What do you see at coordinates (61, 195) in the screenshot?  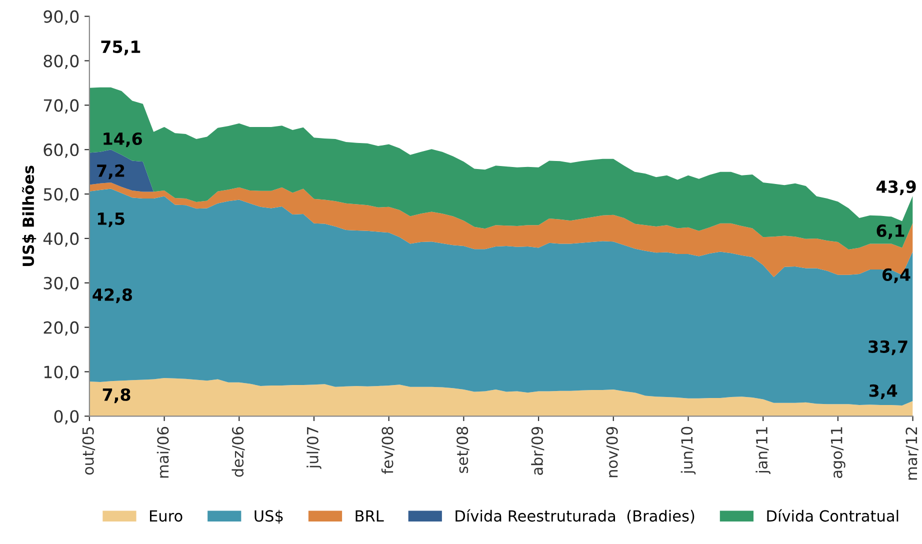 I see `y-tick-label: 50,0` at bounding box center [61, 195].